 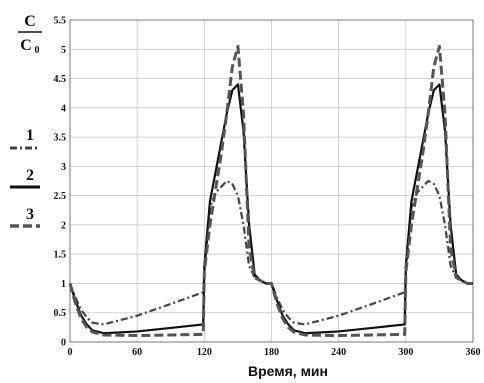 I want to click on x-tick-label-1: 60, so click(x=137, y=352).